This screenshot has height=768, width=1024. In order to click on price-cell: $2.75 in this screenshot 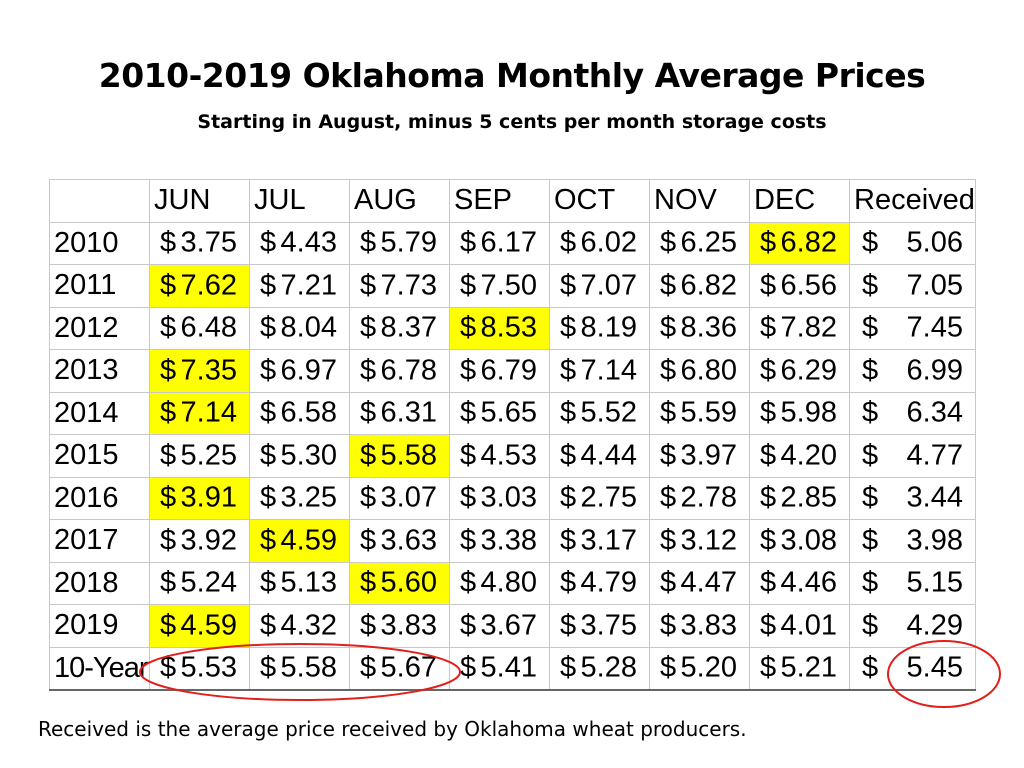, I will do `click(599, 498)`.